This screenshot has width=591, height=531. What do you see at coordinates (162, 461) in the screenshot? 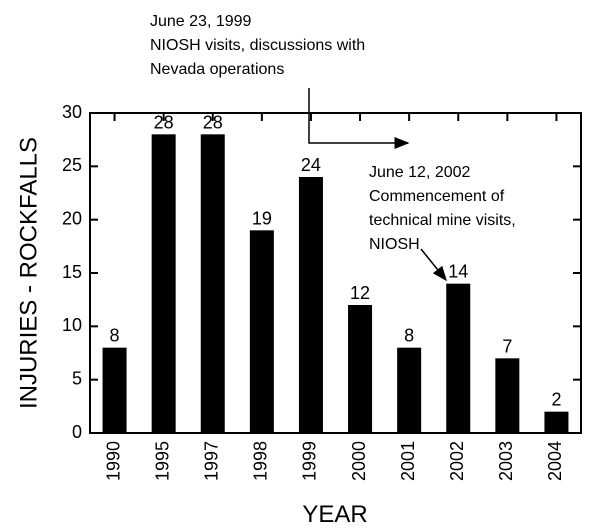
I see `x-tick-label: 1995` at bounding box center [162, 461].